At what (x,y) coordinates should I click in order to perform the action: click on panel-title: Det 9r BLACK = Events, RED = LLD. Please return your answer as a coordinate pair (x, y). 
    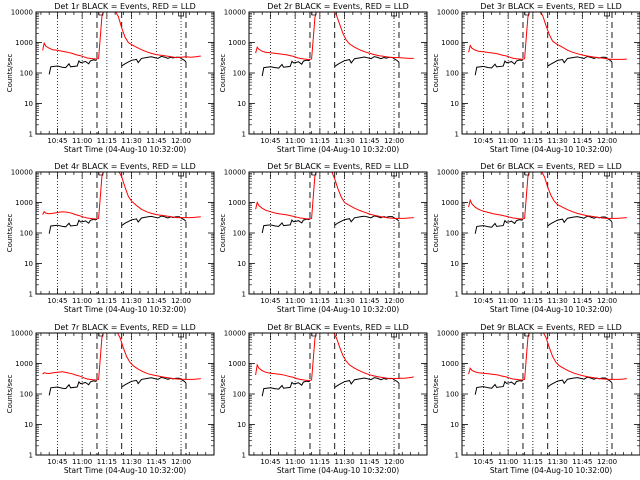
    Looking at the image, I should click on (551, 327).